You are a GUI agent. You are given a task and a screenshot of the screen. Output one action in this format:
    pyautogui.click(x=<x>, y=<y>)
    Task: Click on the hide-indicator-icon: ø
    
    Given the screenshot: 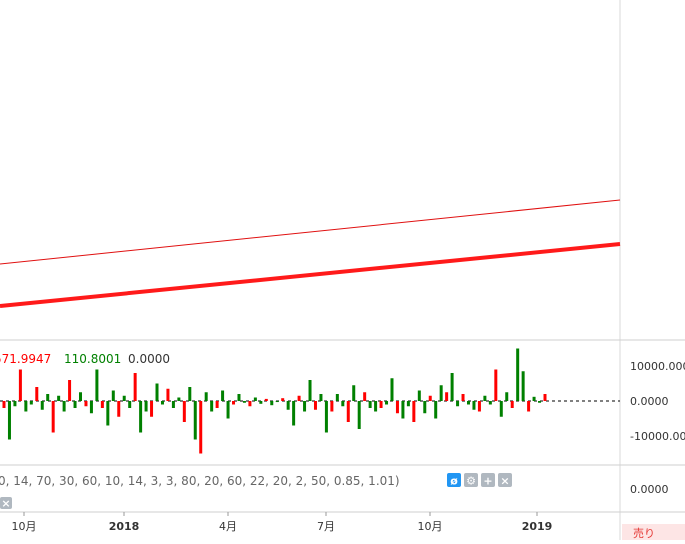 What is the action you would take?
    pyautogui.click(x=454, y=481)
    